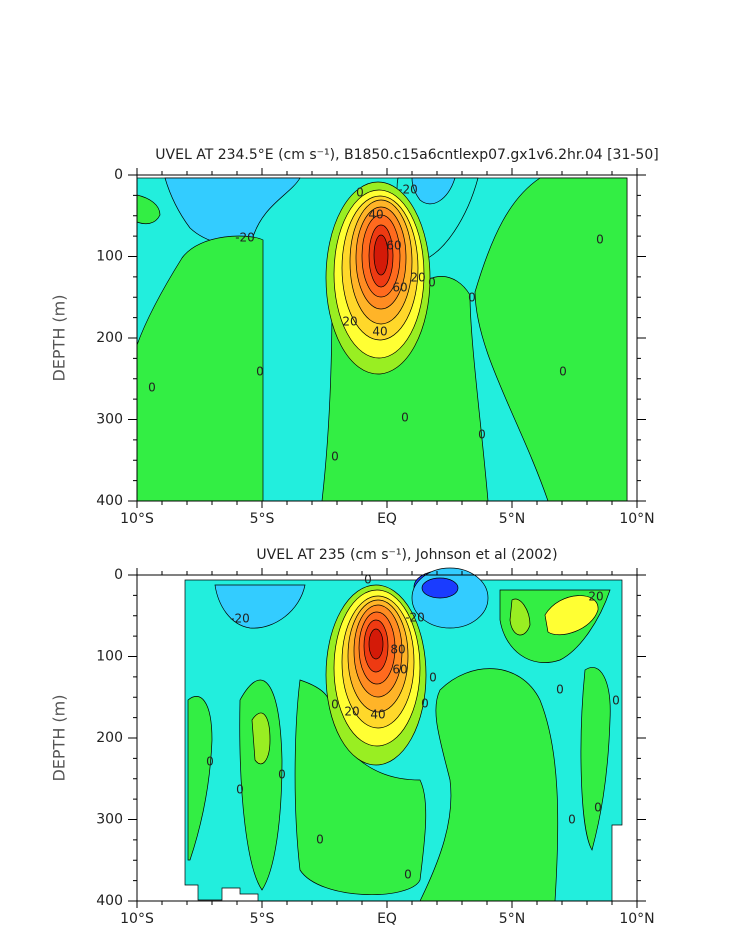 The width and height of the screenshot is (733, 945). What do you see at coordinates (397, 650) in the screenshot?
I see `contour-label: 80` at bounding box center [397, 650].